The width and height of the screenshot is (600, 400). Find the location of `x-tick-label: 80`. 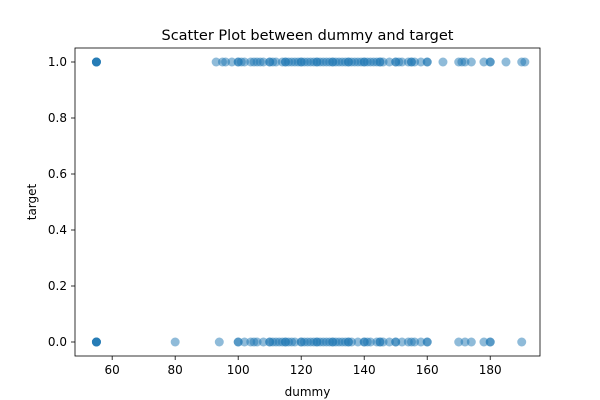

x-tick-label: 80 is located at coordinates (175, 370).